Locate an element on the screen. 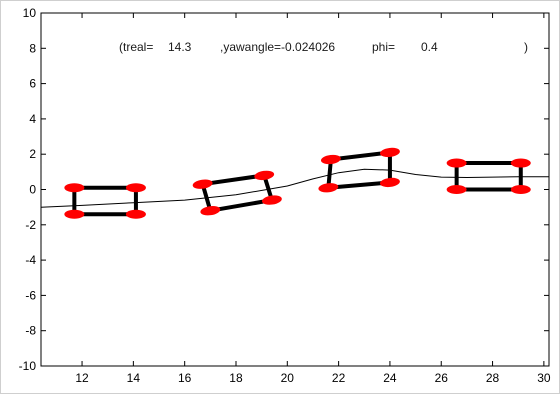  y-tick-label: -10 is located at coordinates (28, 366).